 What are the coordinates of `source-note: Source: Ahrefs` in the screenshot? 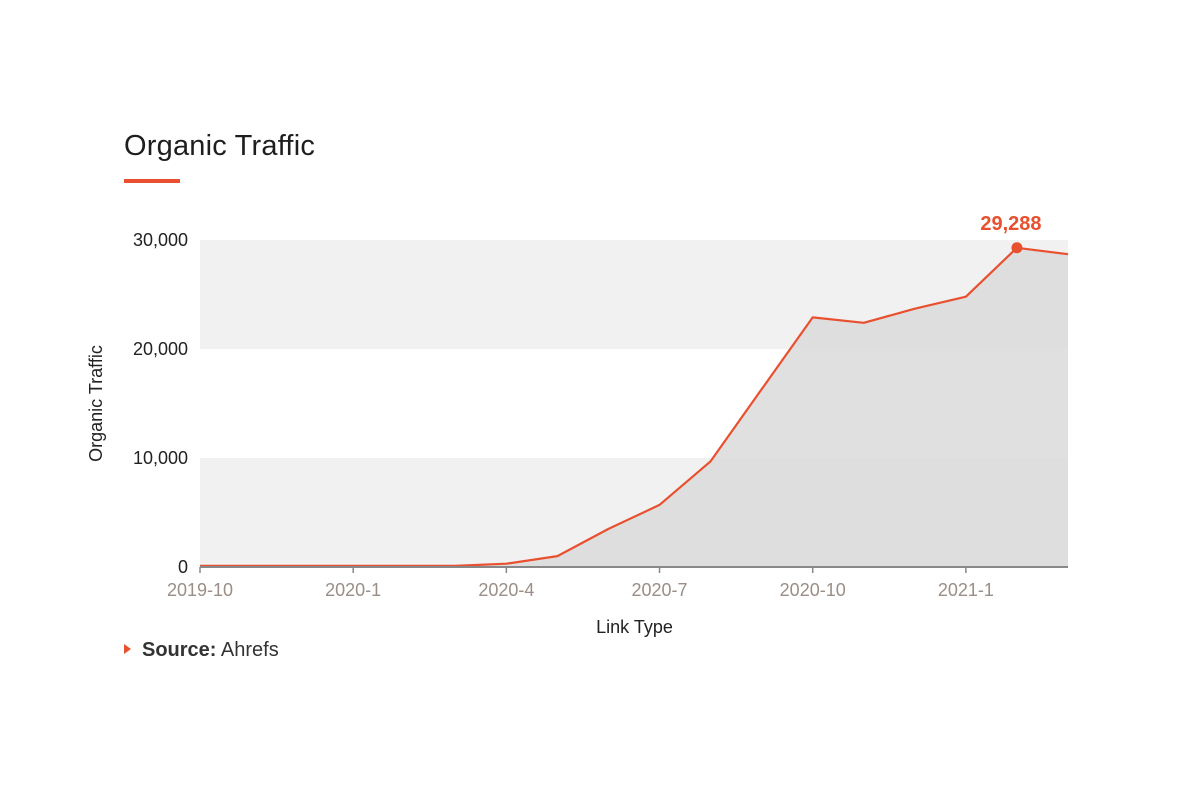 It's located at (201, 650).